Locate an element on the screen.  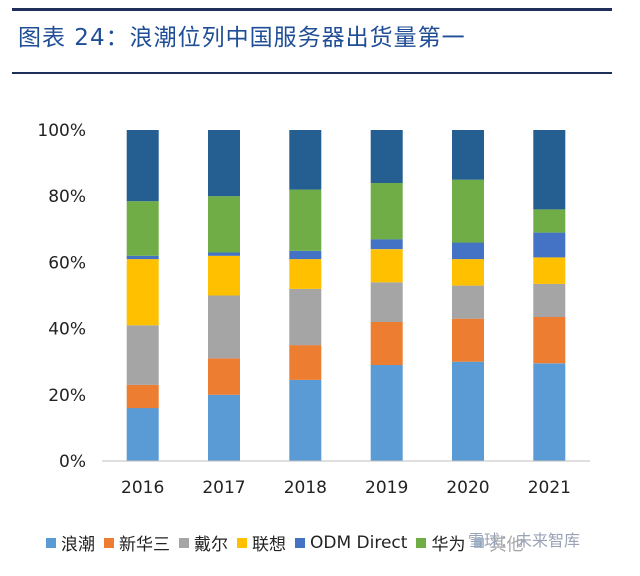
legend-item: 华为 is located at coordinates (440, 542).